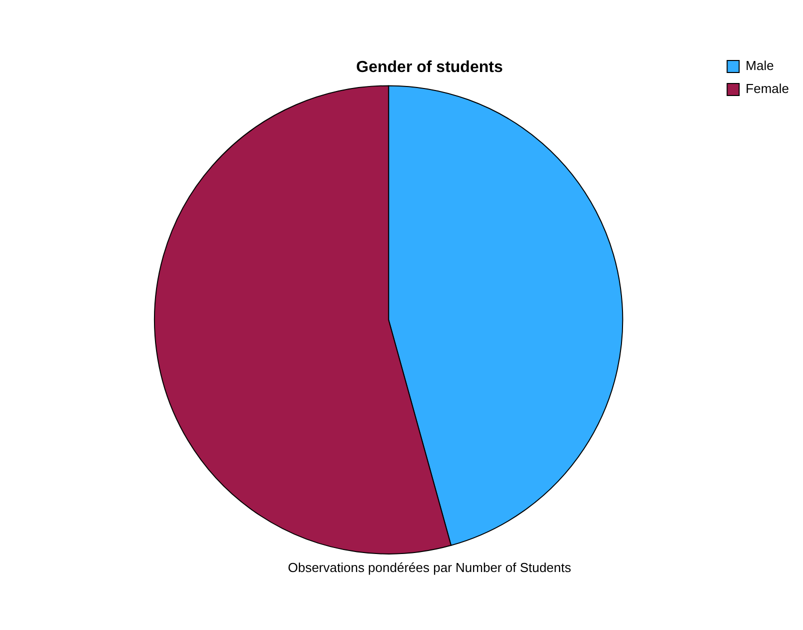 The image size is (803, 630). I want to click on legend-label: Male, so click(760, 66).